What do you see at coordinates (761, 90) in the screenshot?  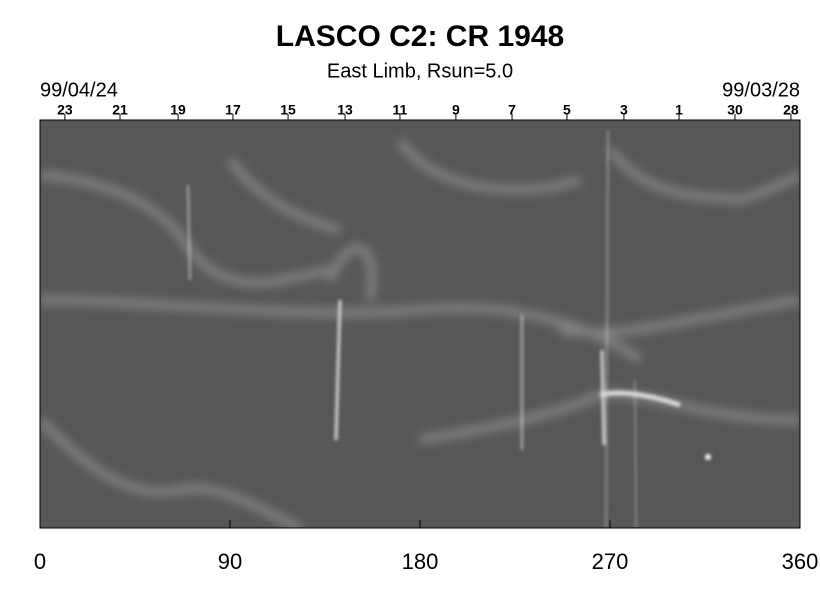 I see `end-date: 99/03/28` at bounding box center [761, 90].